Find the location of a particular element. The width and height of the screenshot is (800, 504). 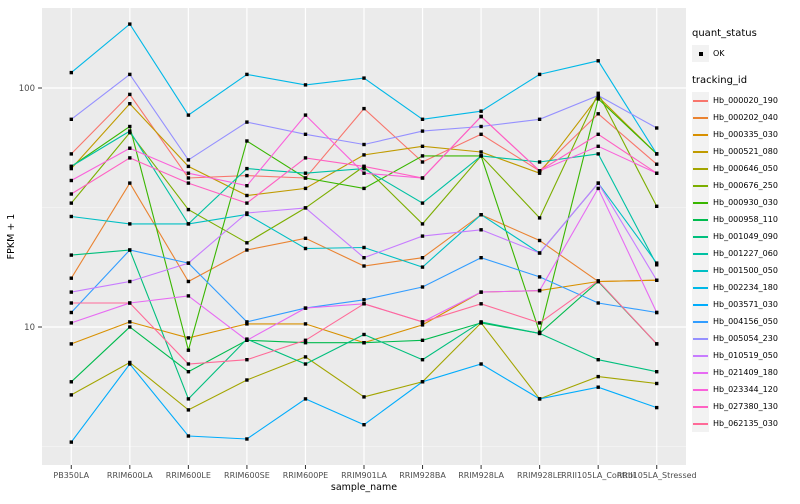

legend-label: Hb_027380_130 is located at coordinates (745, 406).